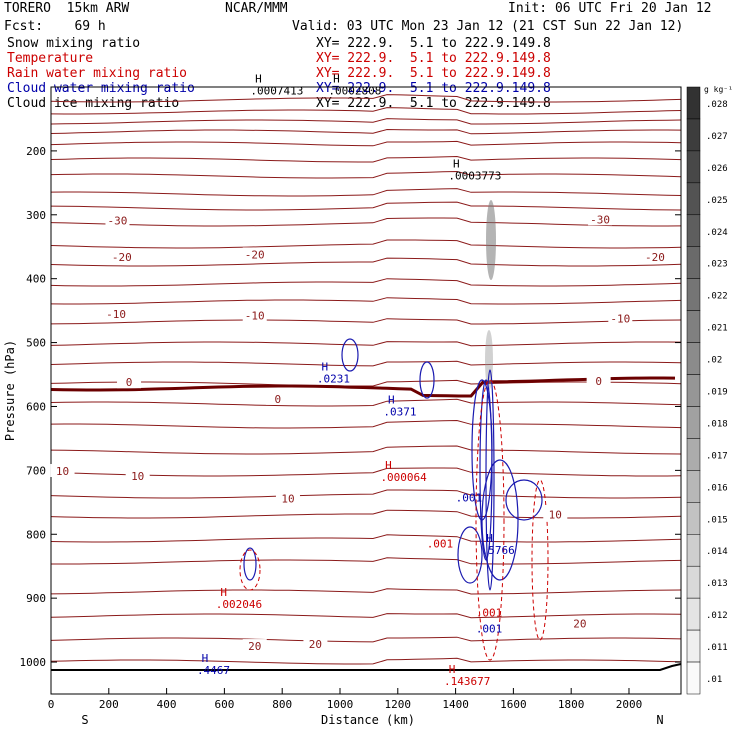  I want to click on colorbar-tick-label: .016, so click(717, 488).